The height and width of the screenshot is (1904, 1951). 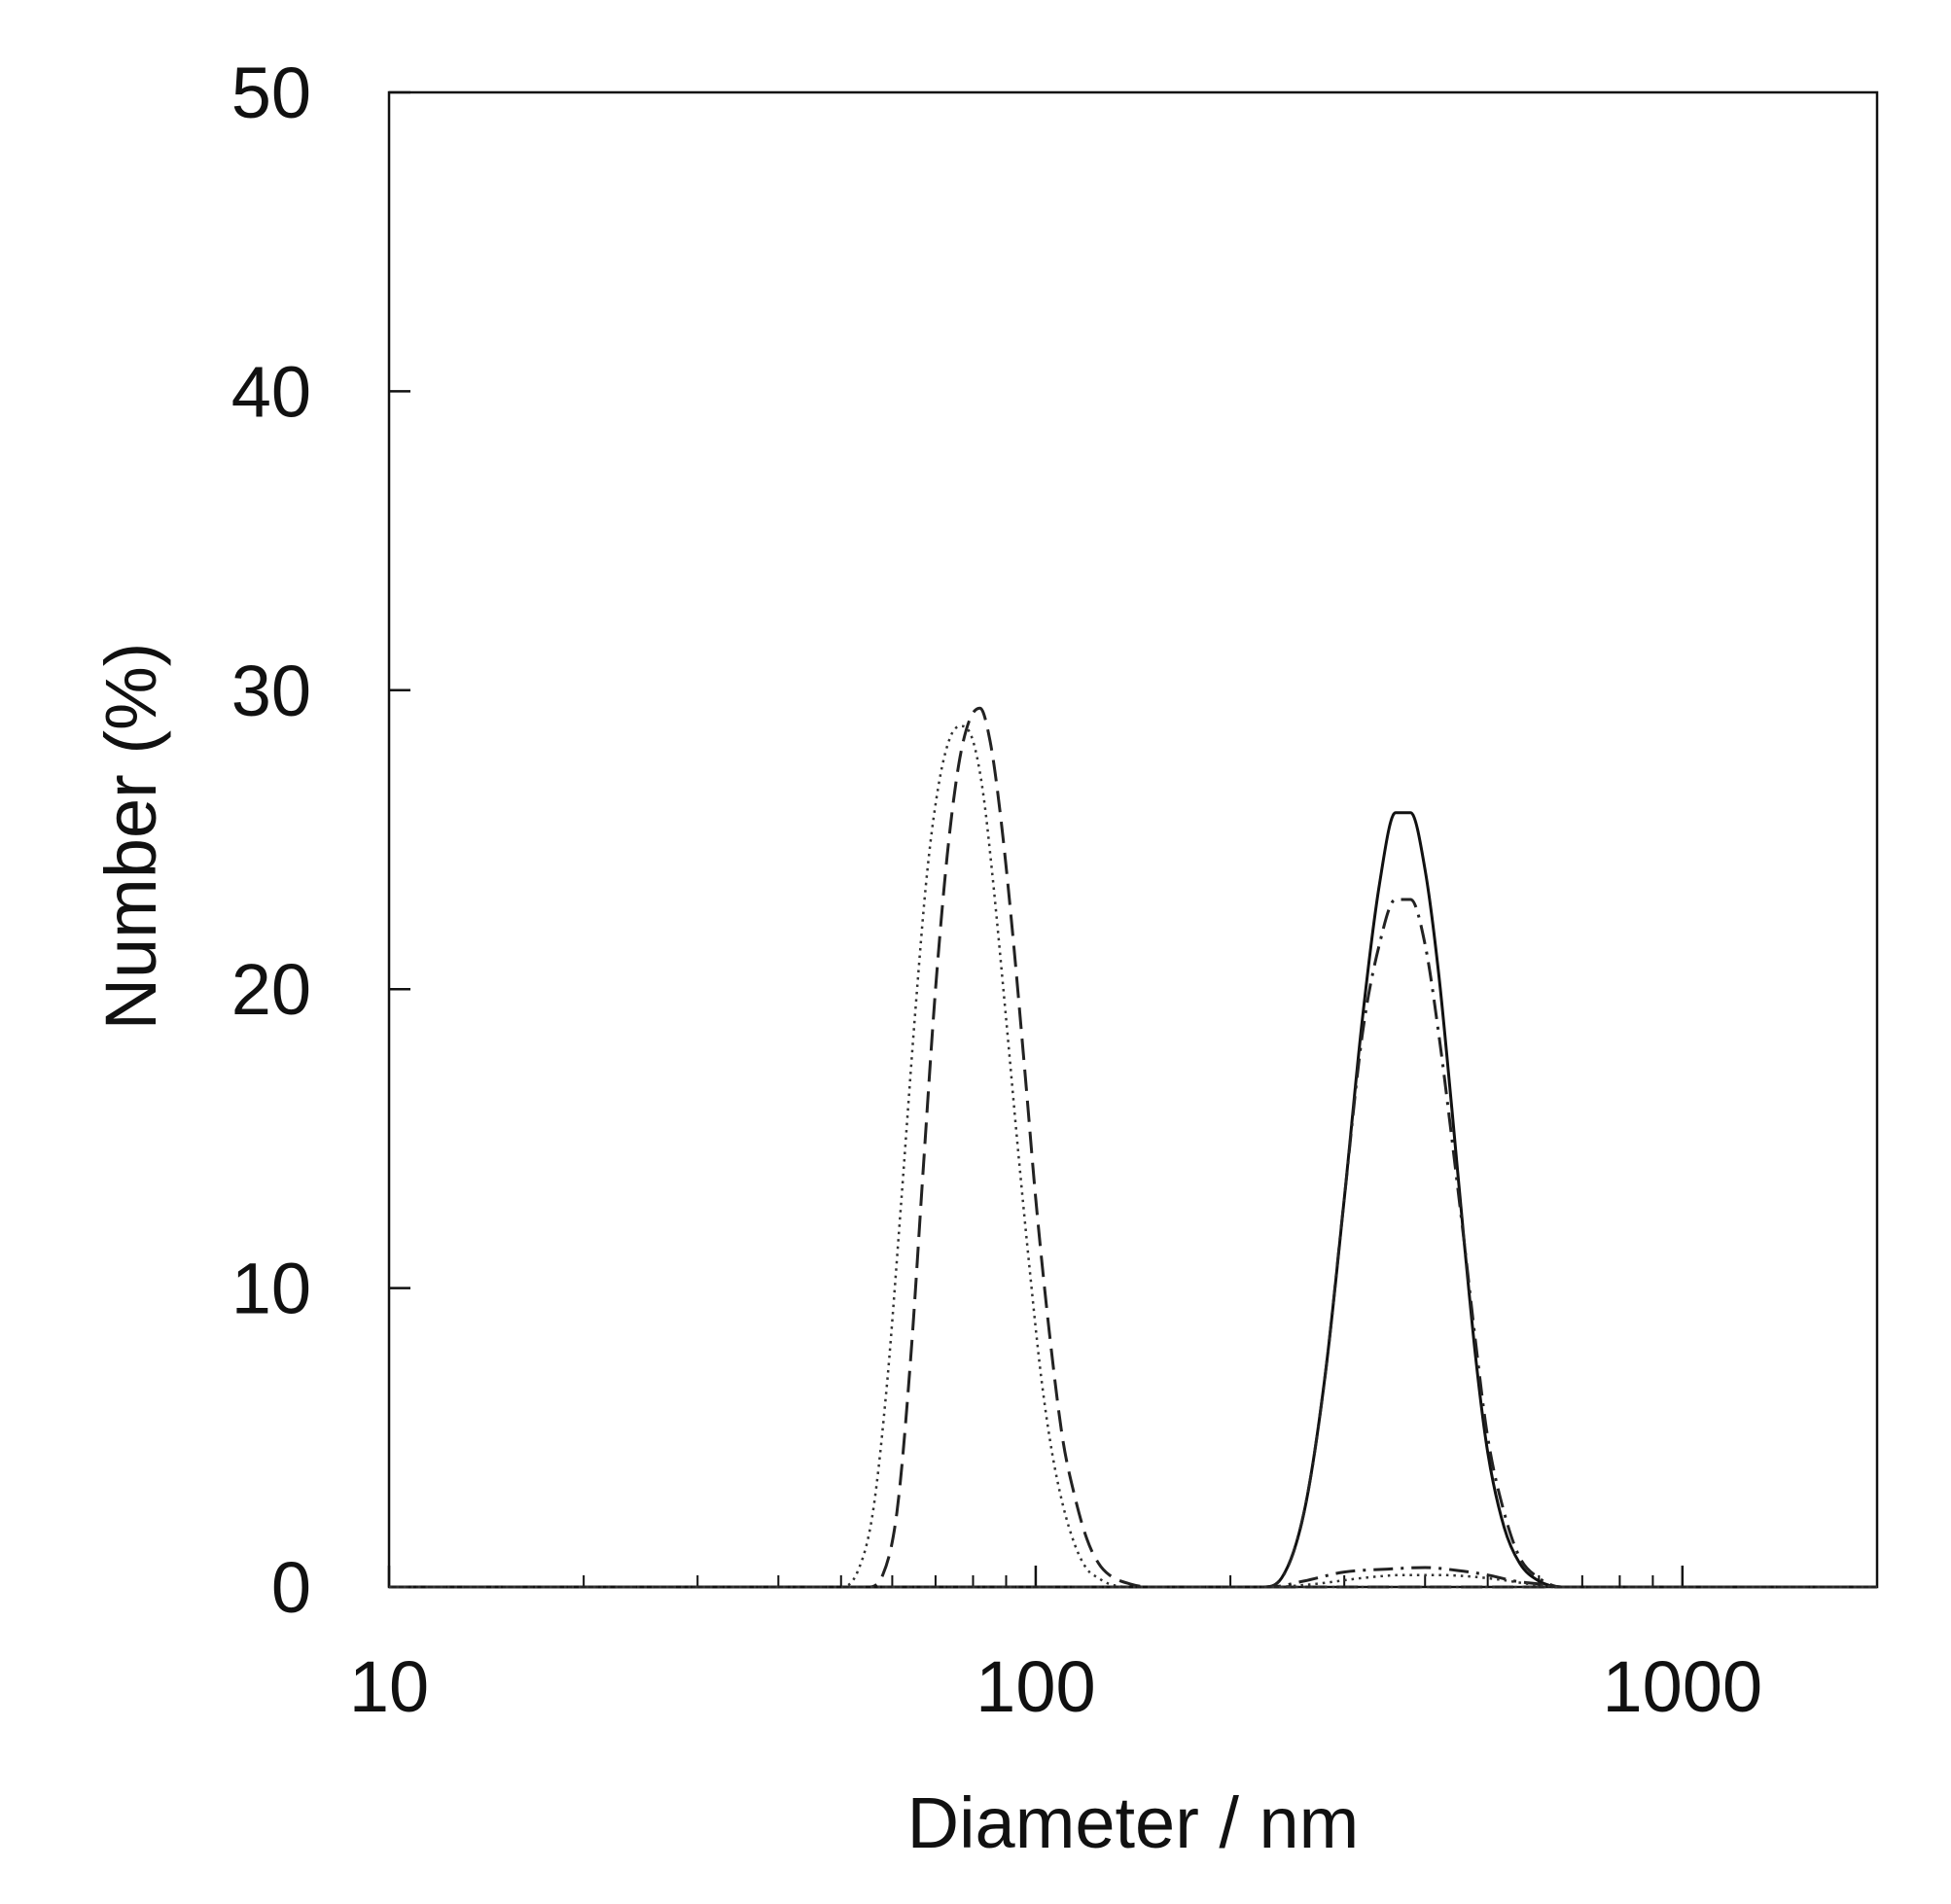 I want to click on x-tick-label: 10, so click(x=389, y=1686).